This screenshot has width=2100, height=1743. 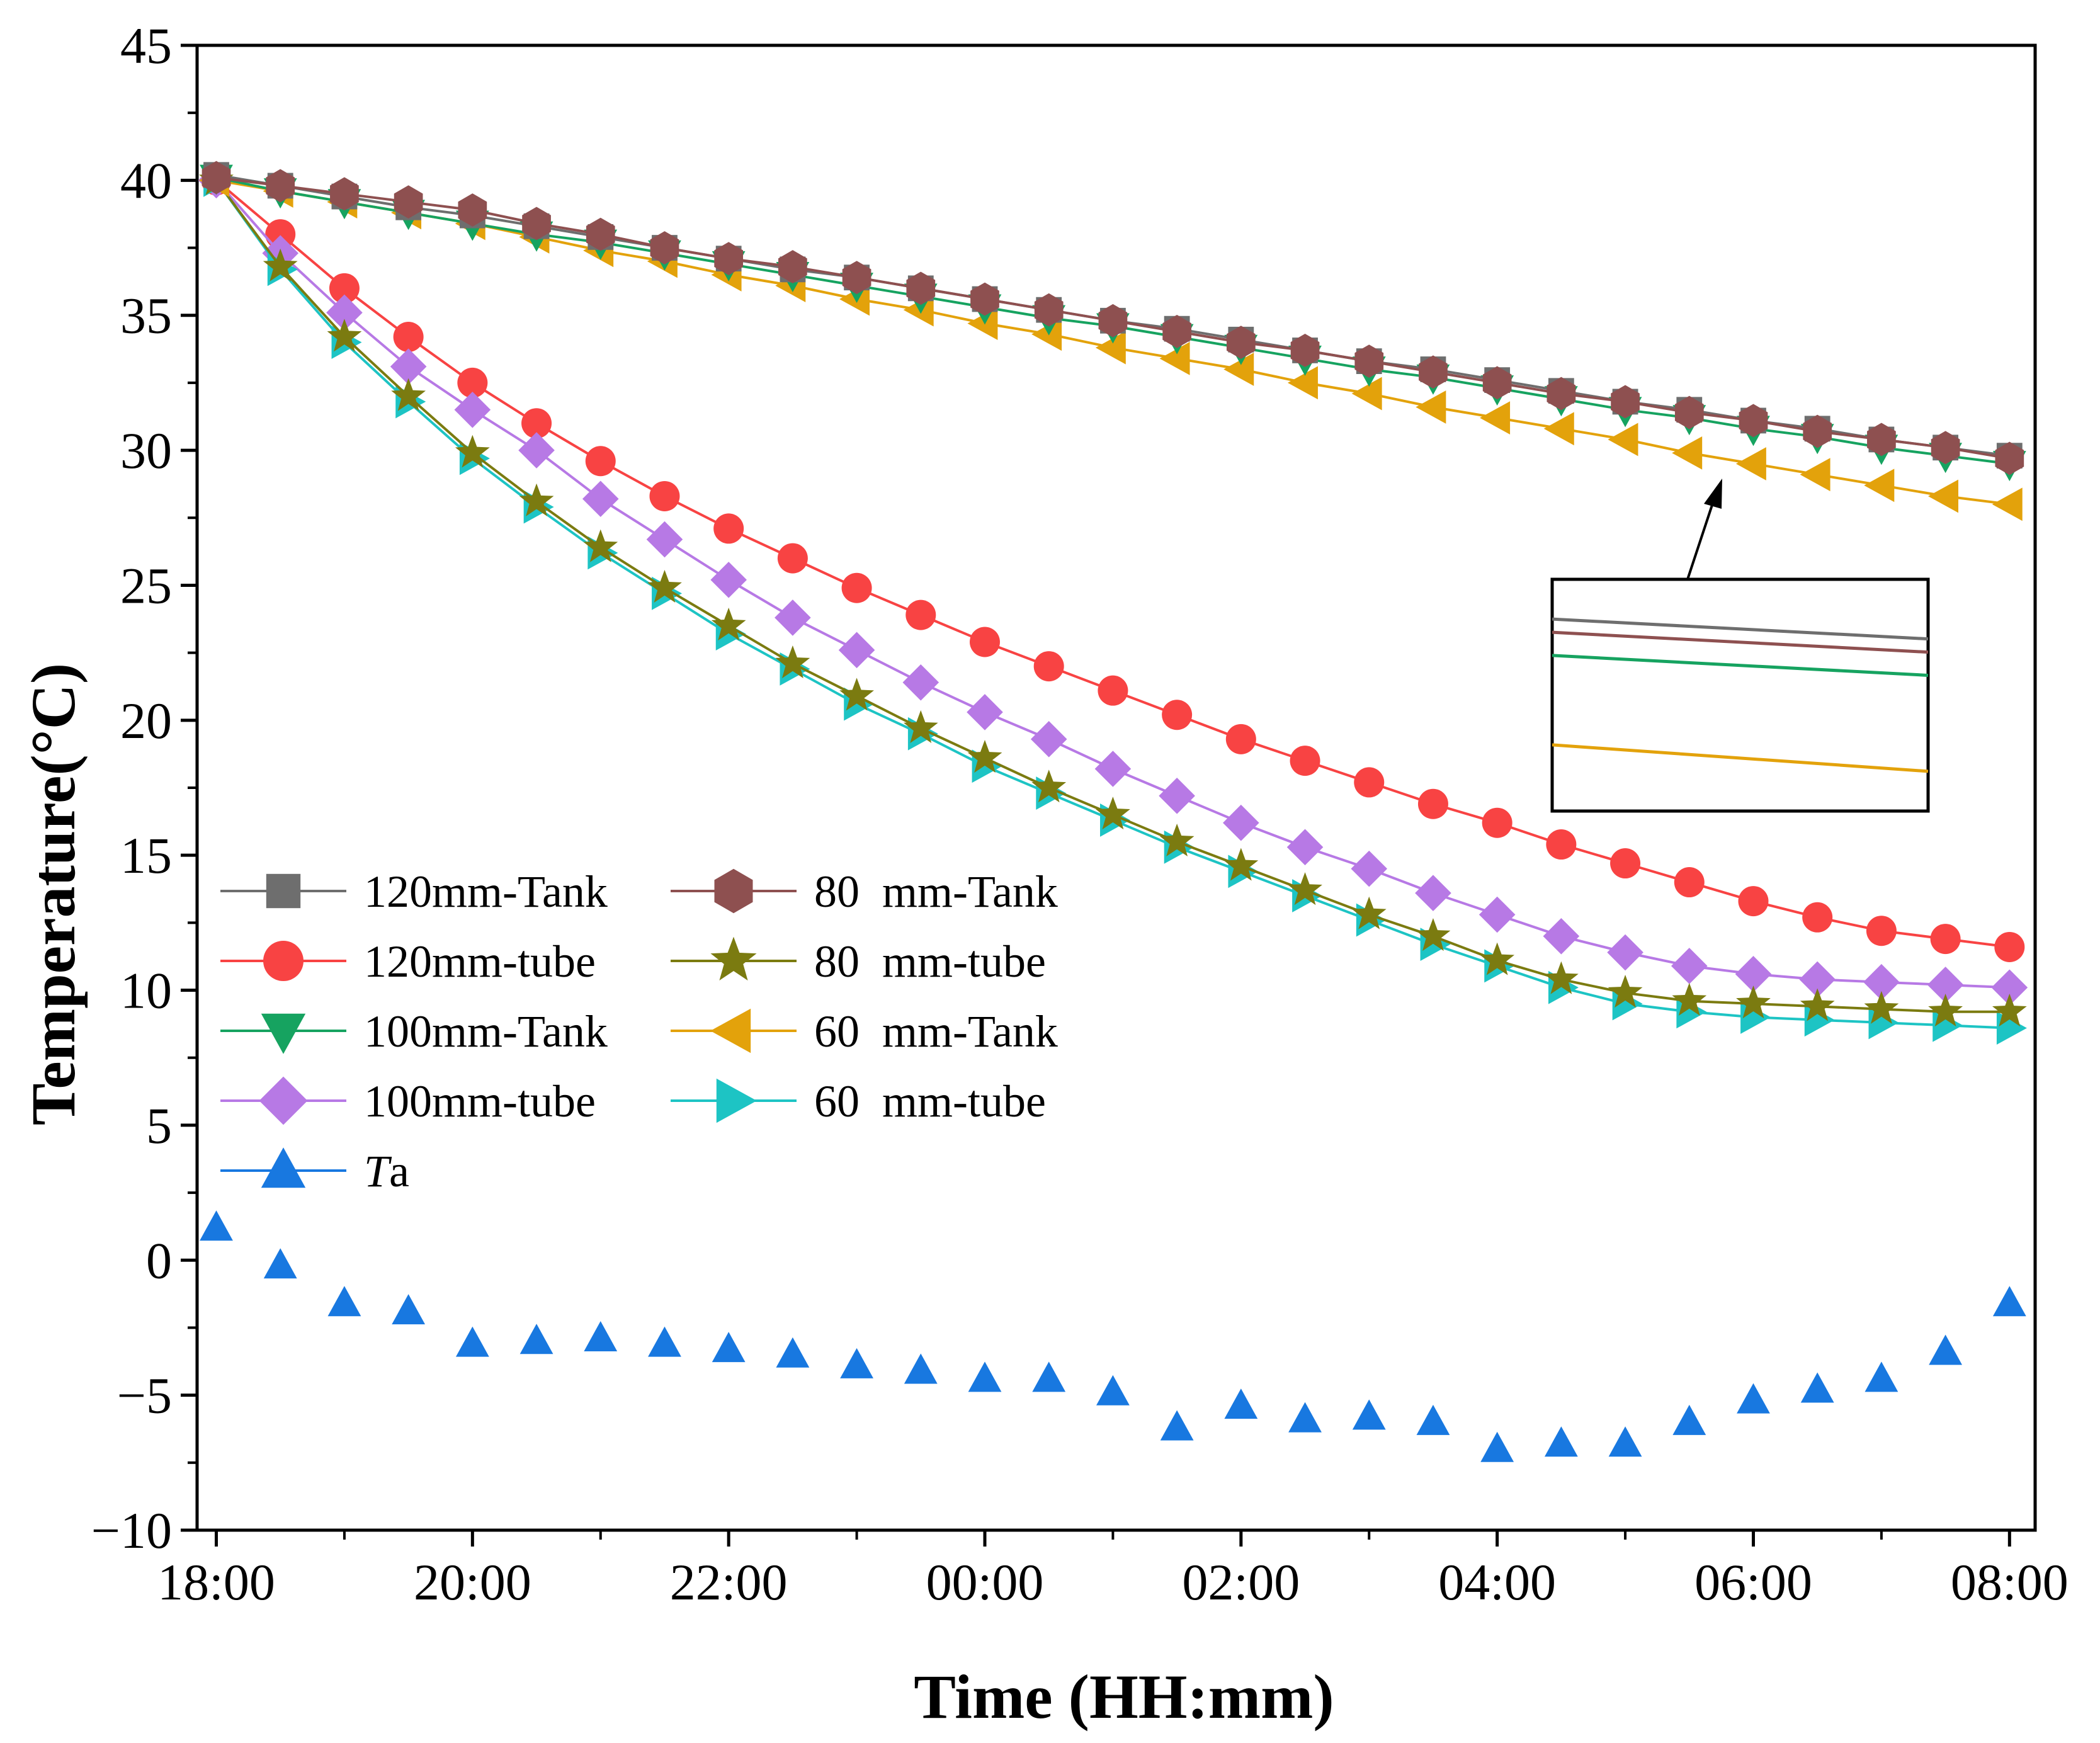 I want to click on x-tick-label: 22:00, so click(x=729, y=1582).